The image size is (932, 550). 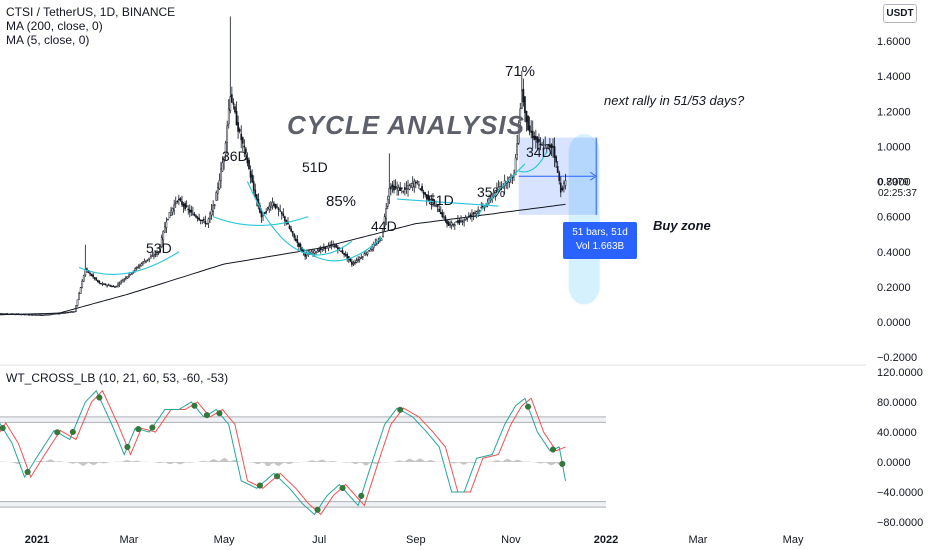 What do you see at coordinates (897, 358) in the screenshot?
I see `price-tick-label: −0.2000` at bounding box center [897, 358].